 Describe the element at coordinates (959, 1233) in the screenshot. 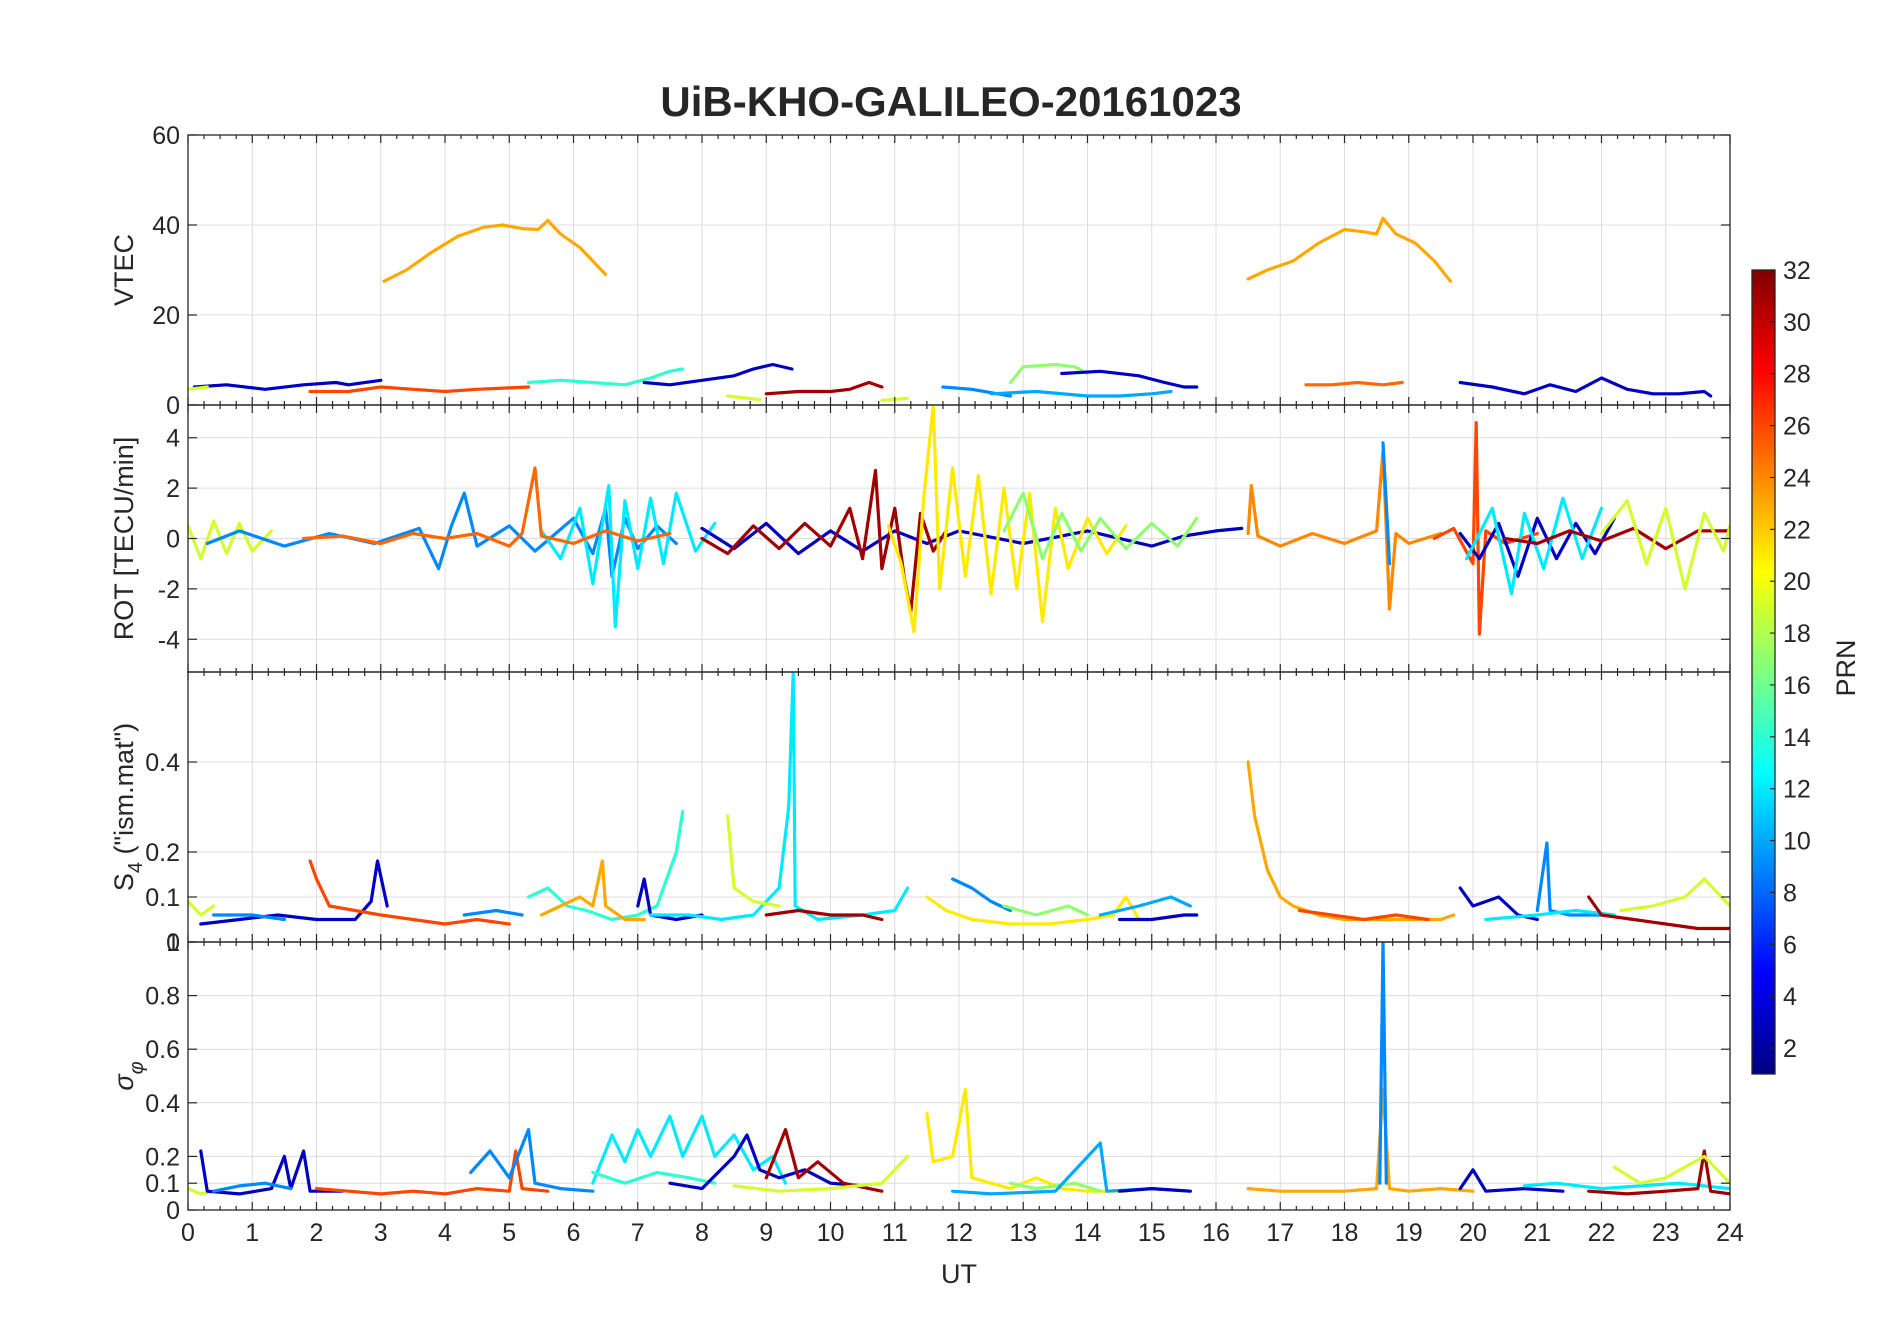

I see `x-tick-label: 12` at that location.